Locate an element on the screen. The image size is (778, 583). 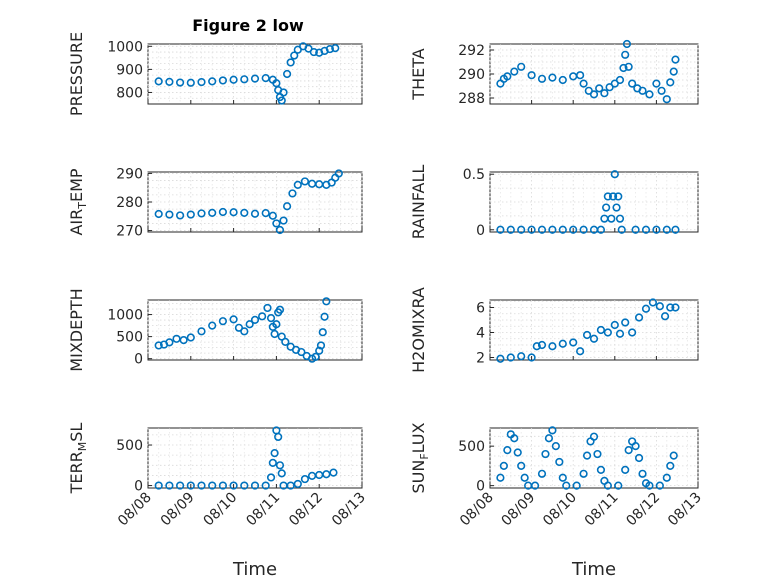
series-air-temp is located at coordinates (248, 202).